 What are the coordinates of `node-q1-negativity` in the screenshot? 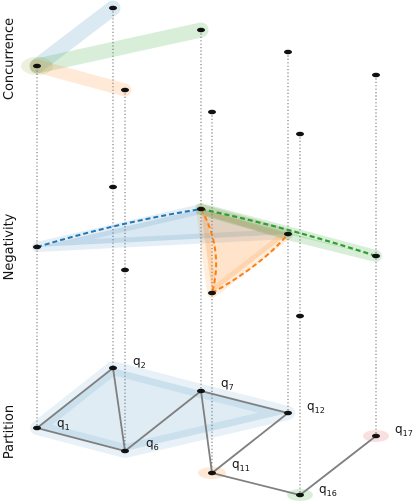 It's located at (37, 247).